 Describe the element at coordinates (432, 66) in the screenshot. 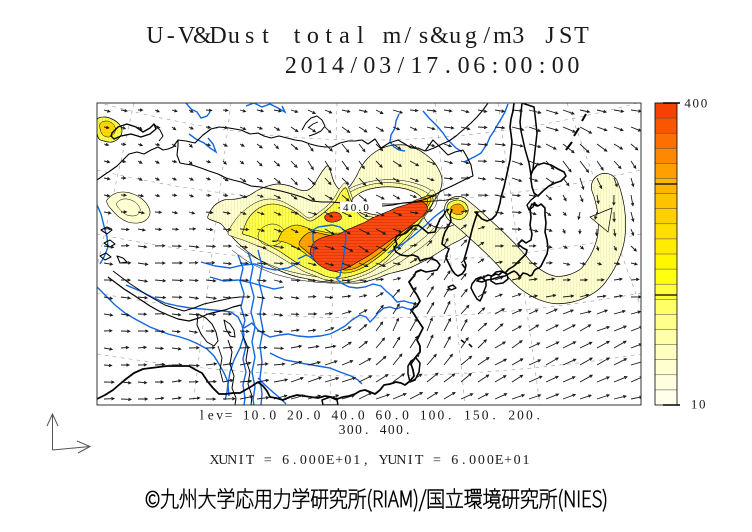

I see `svg-text: 7` at that location.